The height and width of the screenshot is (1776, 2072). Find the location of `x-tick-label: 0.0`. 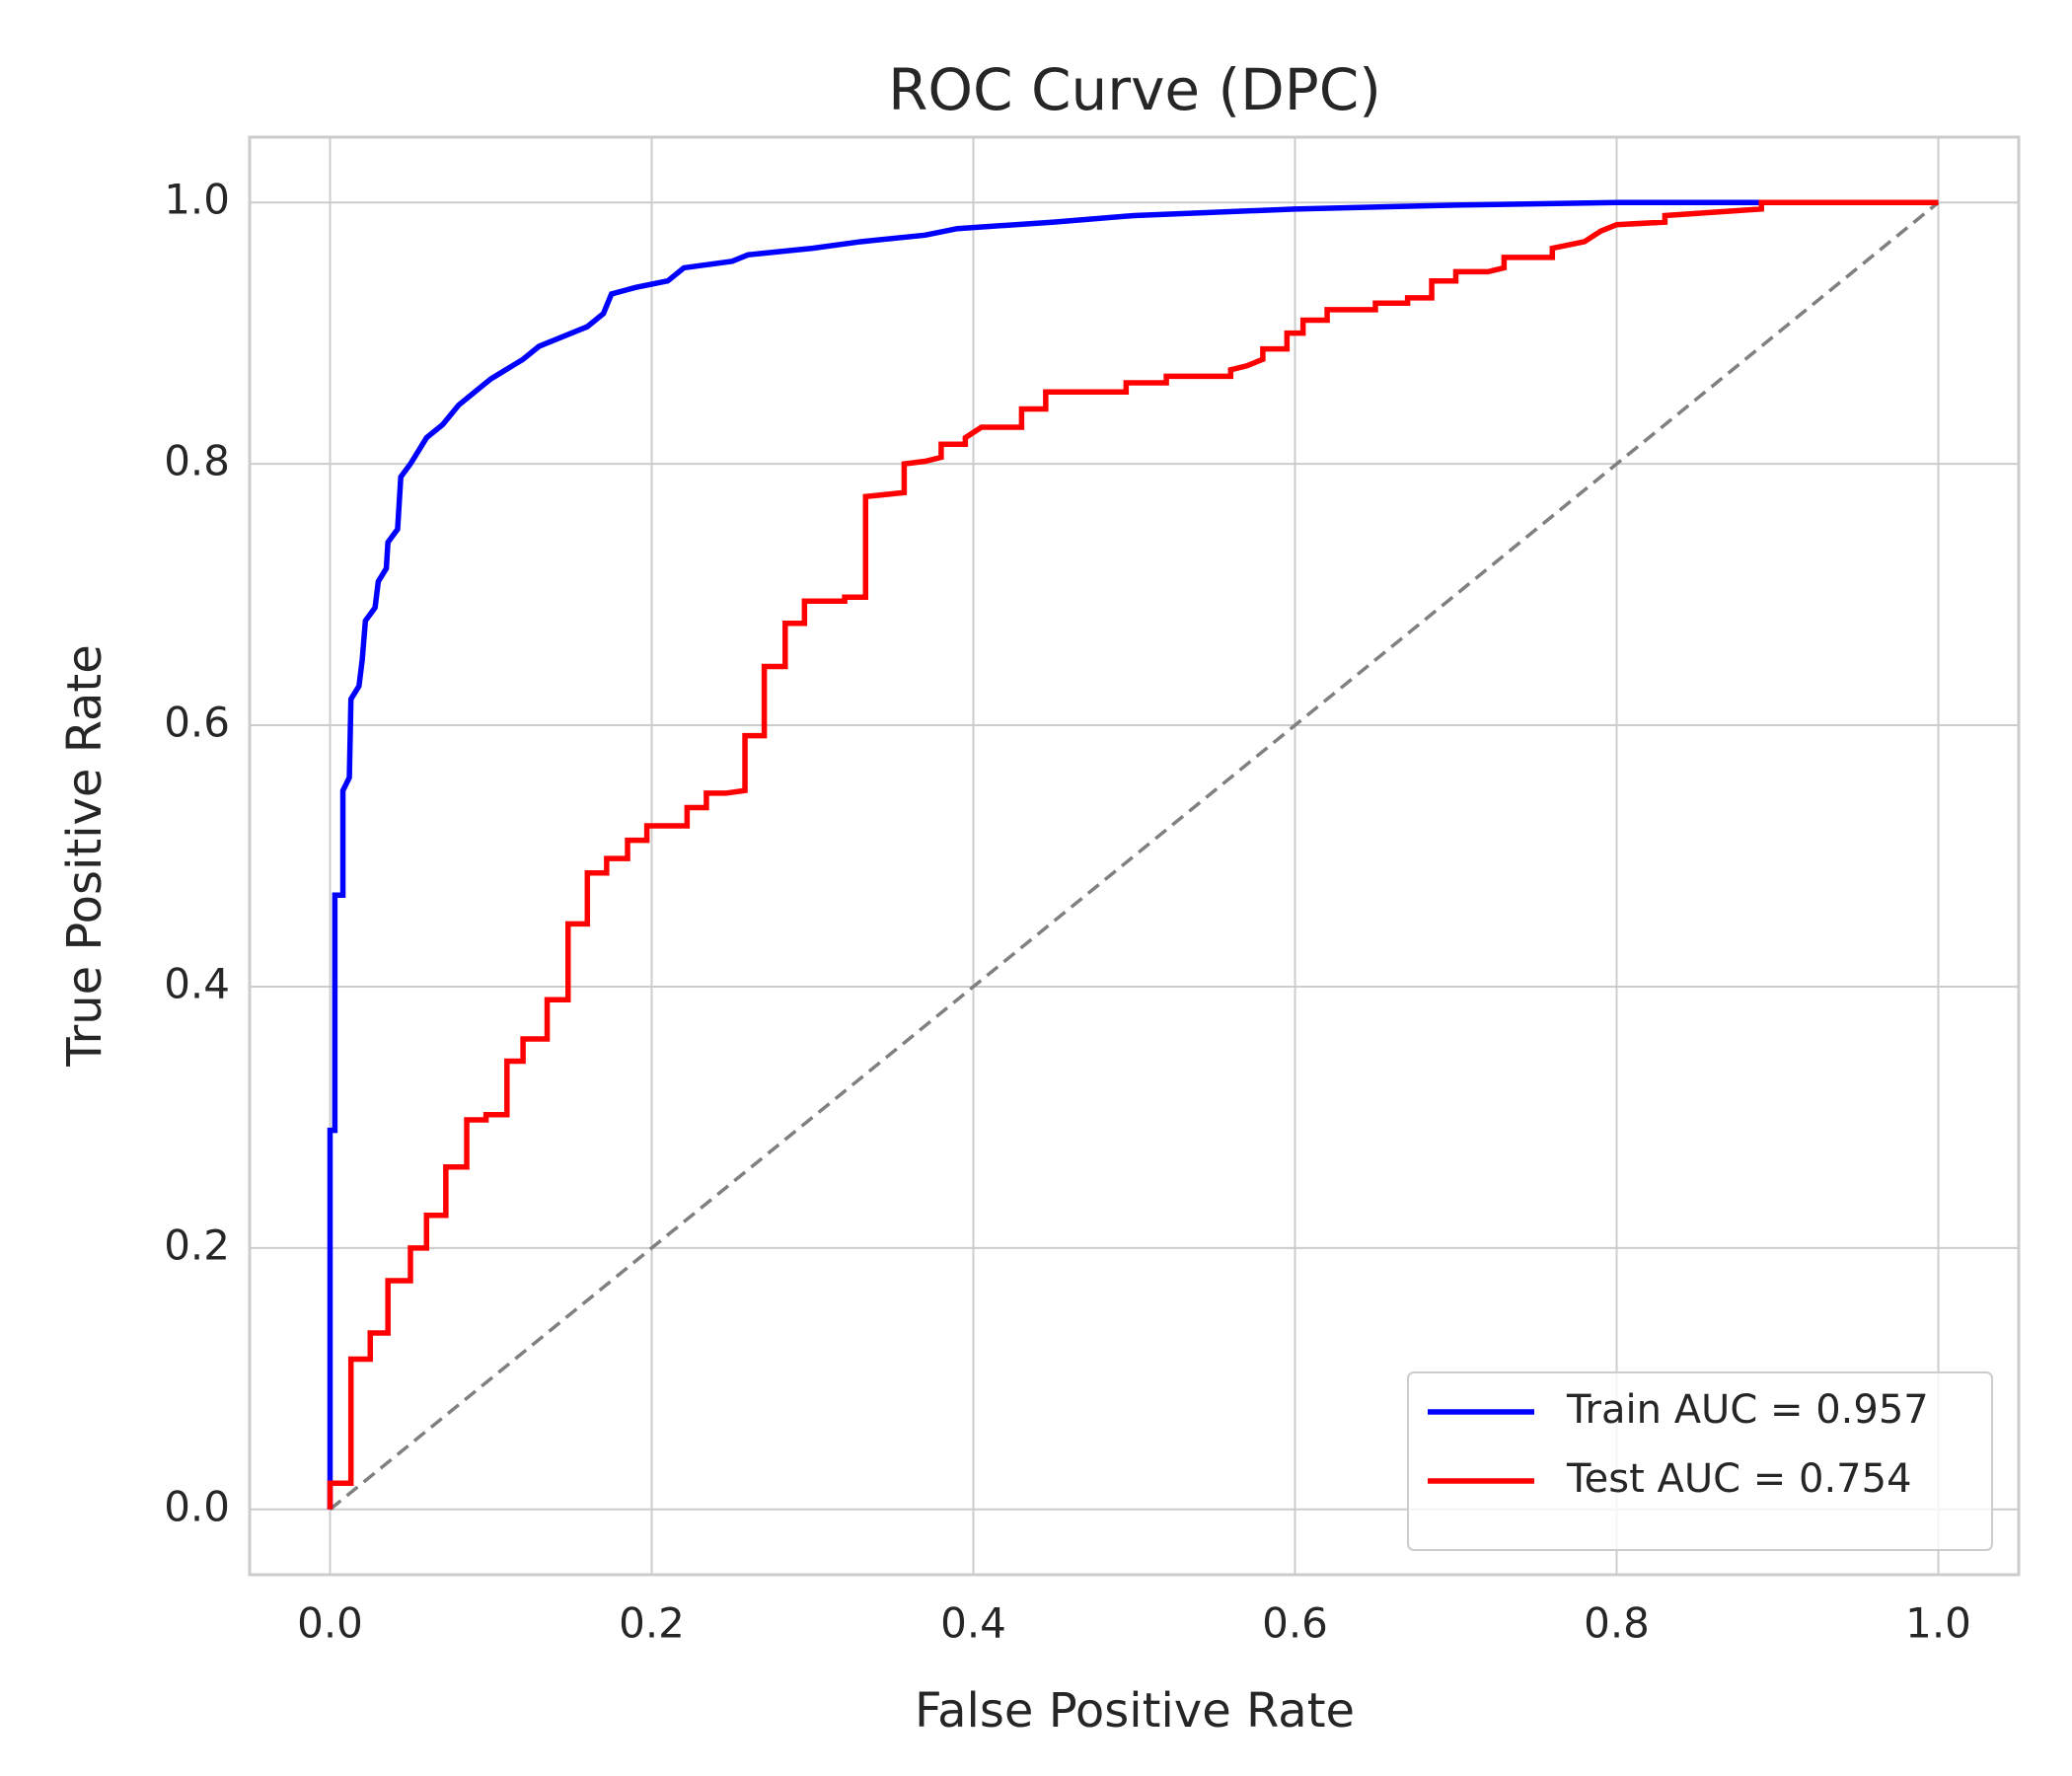

x-tick-label: 0.0 is located at coordinates (330, 1624).